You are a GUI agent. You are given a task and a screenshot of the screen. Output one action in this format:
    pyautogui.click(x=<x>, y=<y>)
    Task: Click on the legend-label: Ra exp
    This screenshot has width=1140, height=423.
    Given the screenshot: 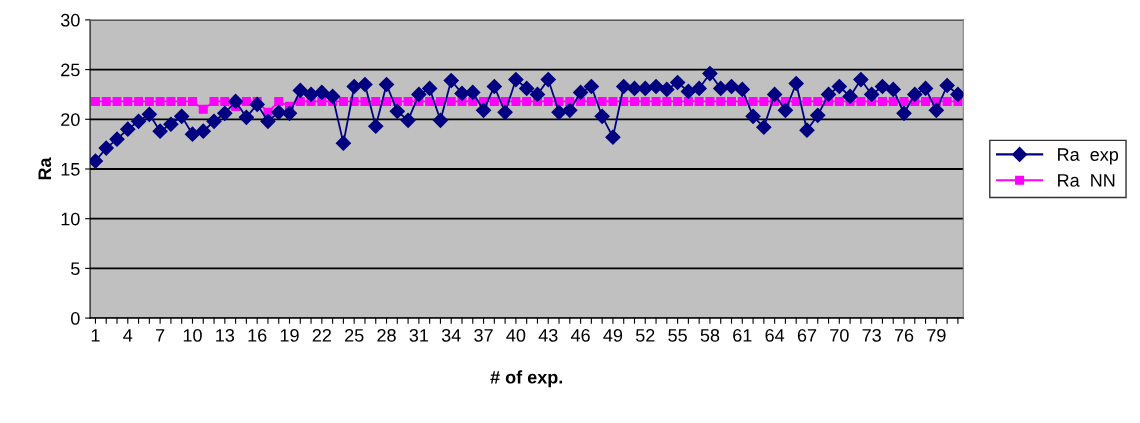 What is the action you would take?
    pyautogui.click(x=1088, y=156)
    